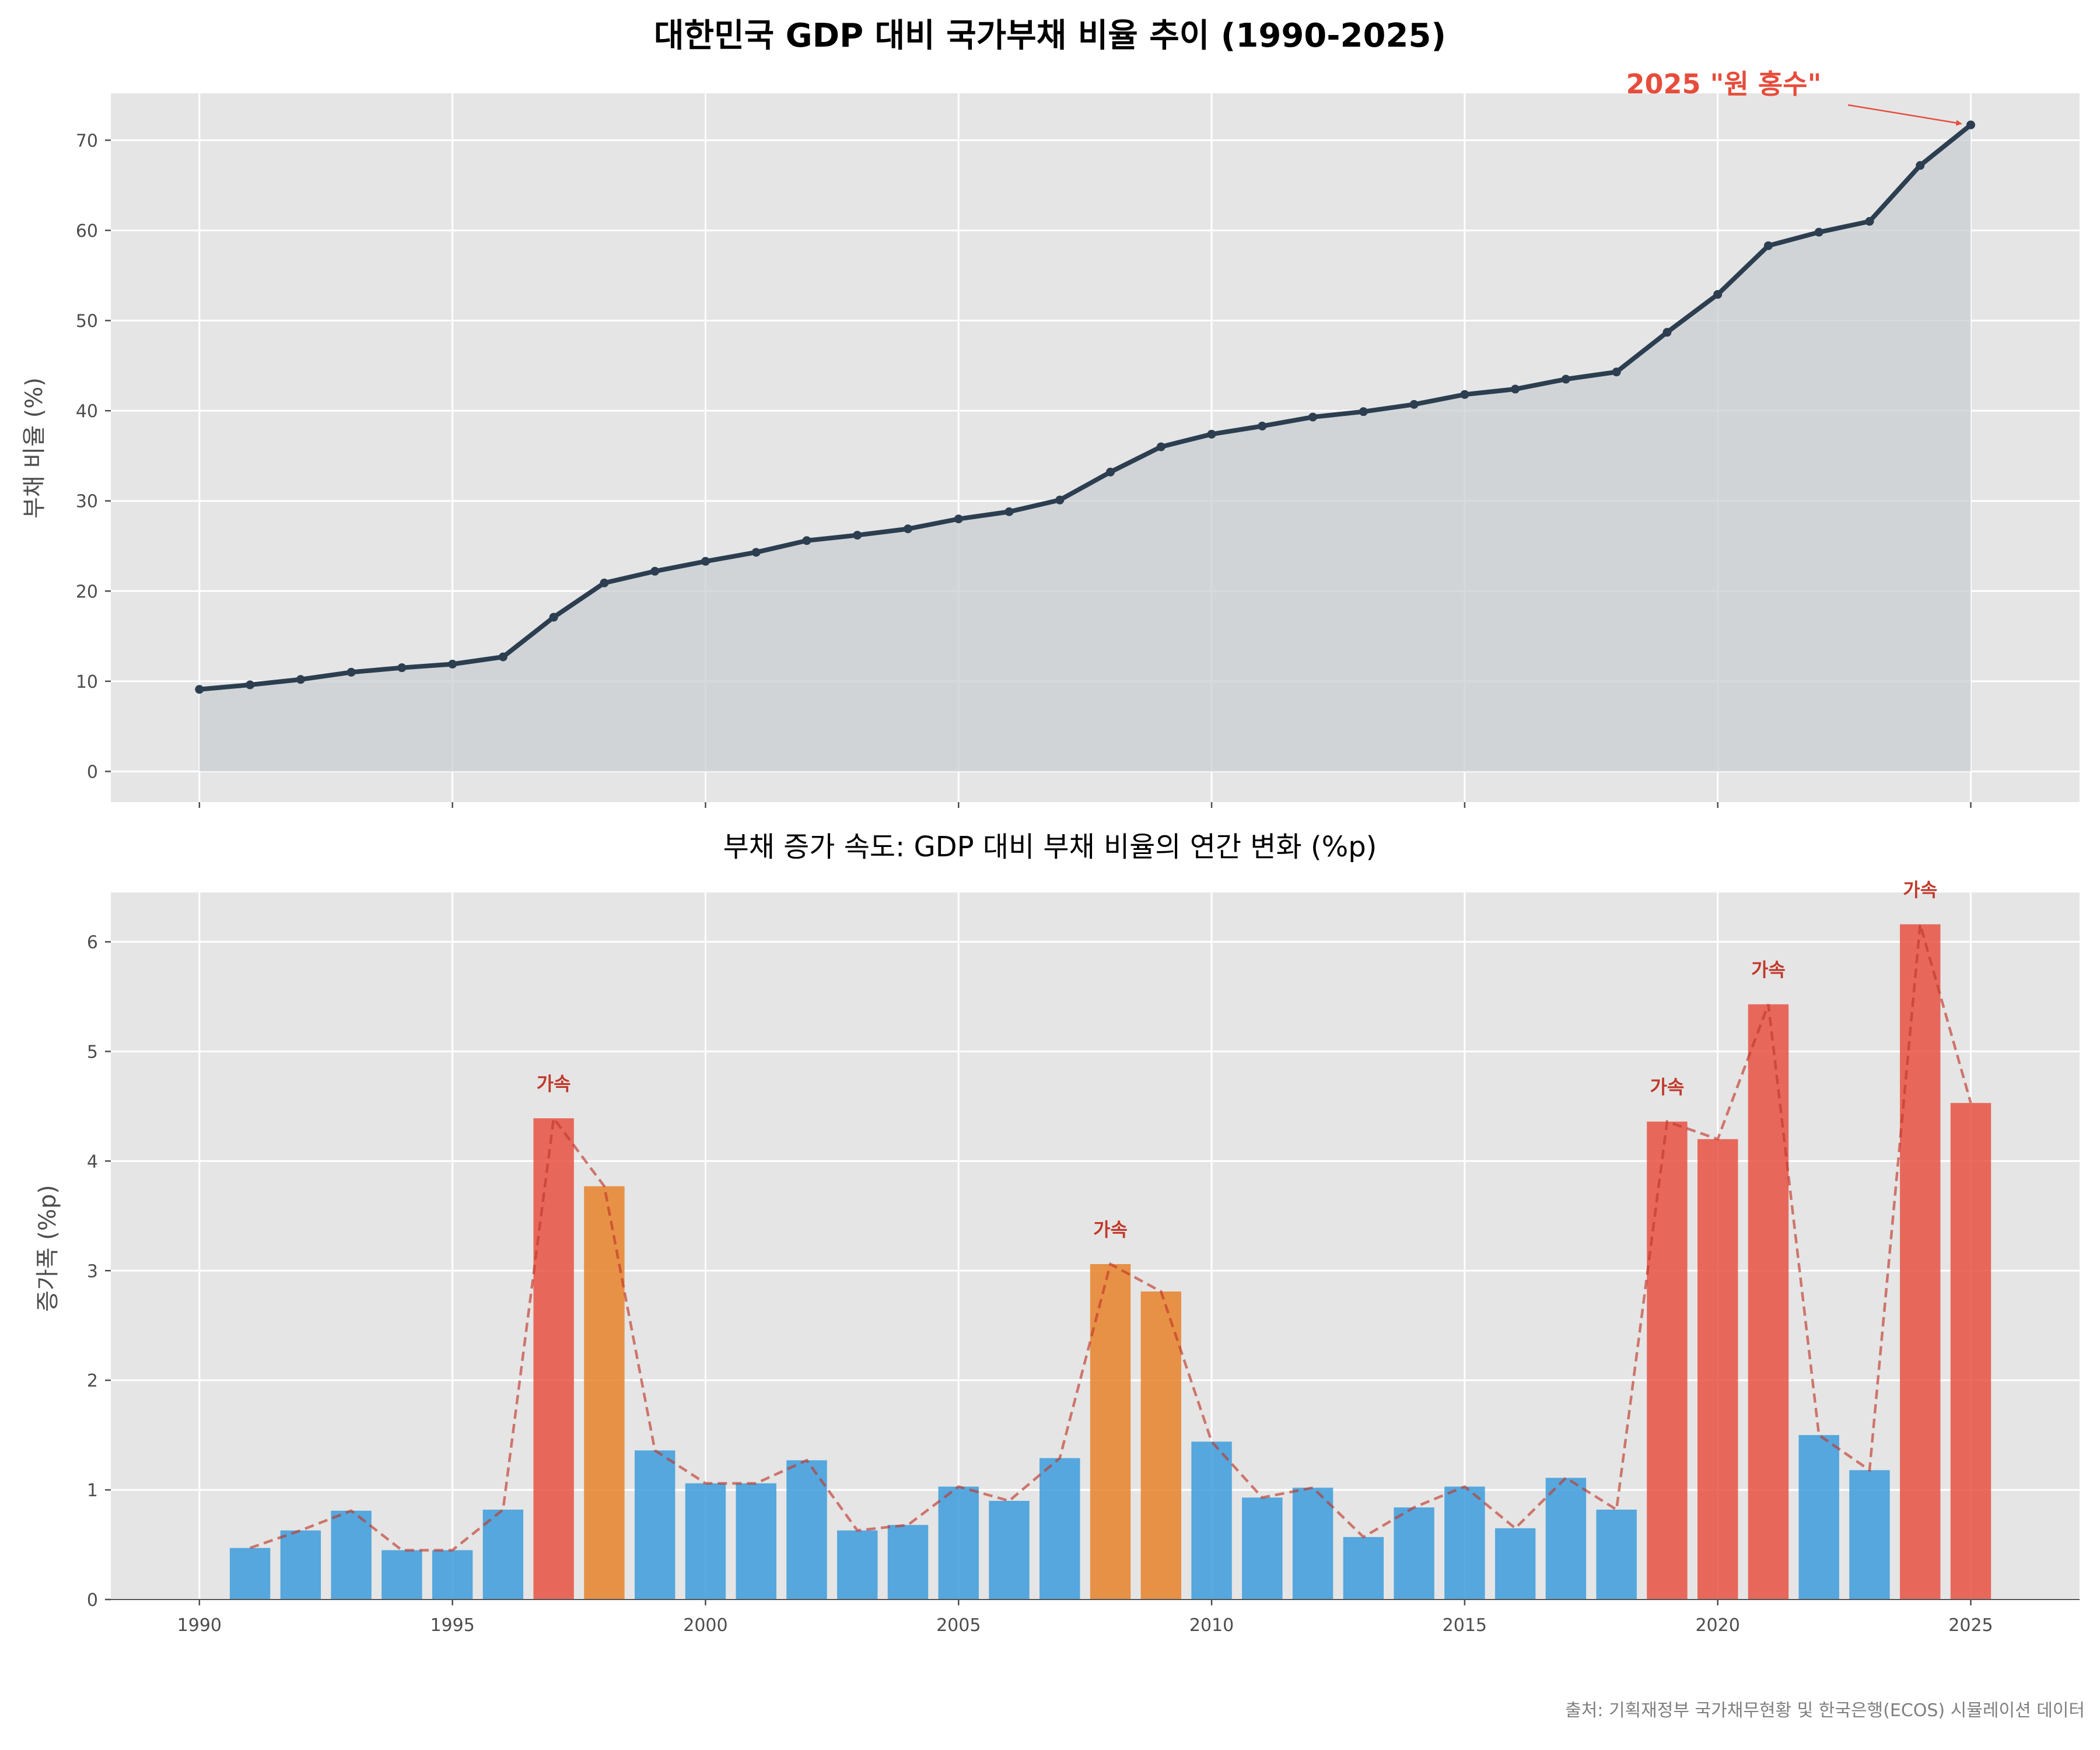 This screenshot has width=2100, height=1750. I want to click on bottom-x-tick-label: 2015, so click(1465, 1625).